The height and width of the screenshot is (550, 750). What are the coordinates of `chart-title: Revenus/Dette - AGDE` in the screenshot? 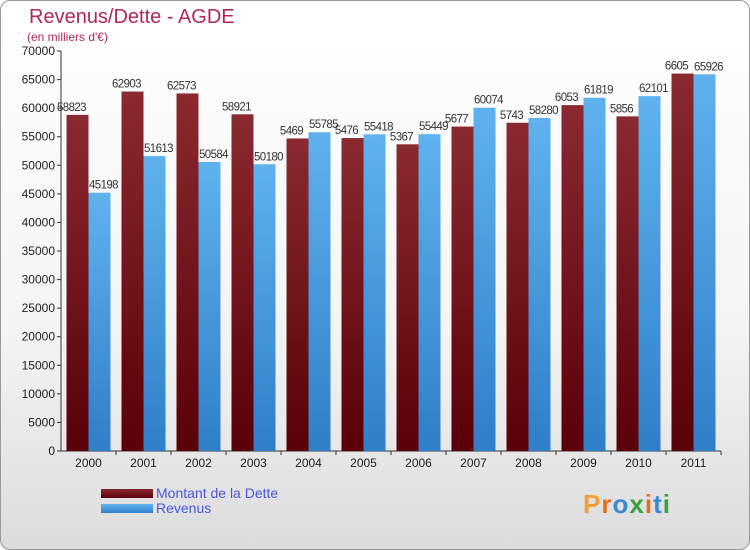 It's located at (132, 17).